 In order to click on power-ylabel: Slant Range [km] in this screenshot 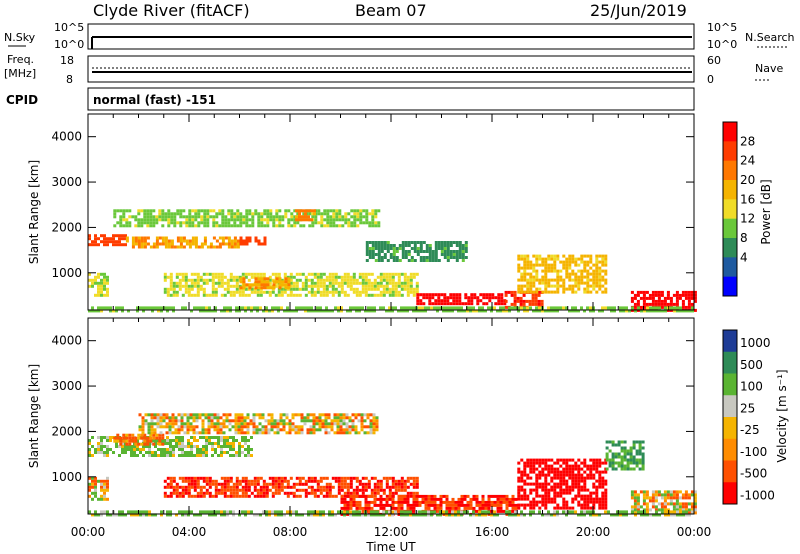, I will do `click(34, 212)`.